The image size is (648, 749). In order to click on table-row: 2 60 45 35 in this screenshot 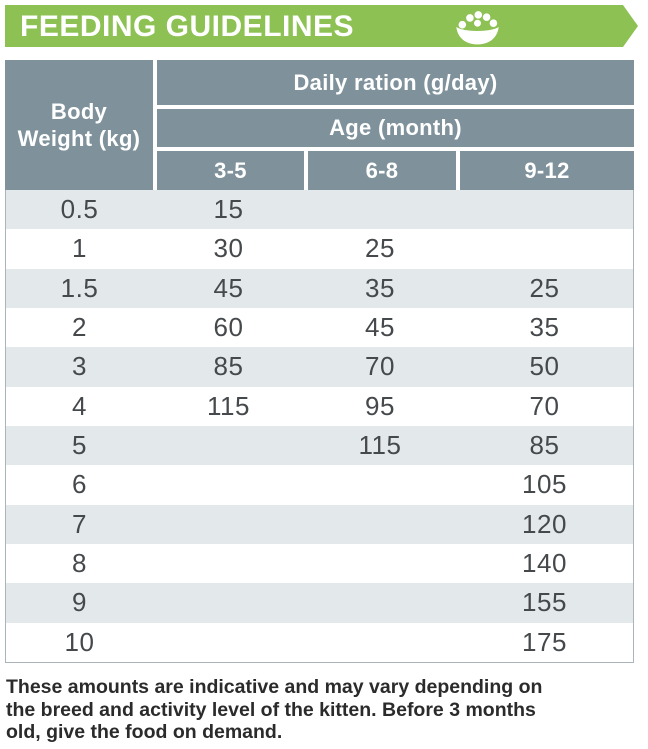, I will do `click(319, 327)`.